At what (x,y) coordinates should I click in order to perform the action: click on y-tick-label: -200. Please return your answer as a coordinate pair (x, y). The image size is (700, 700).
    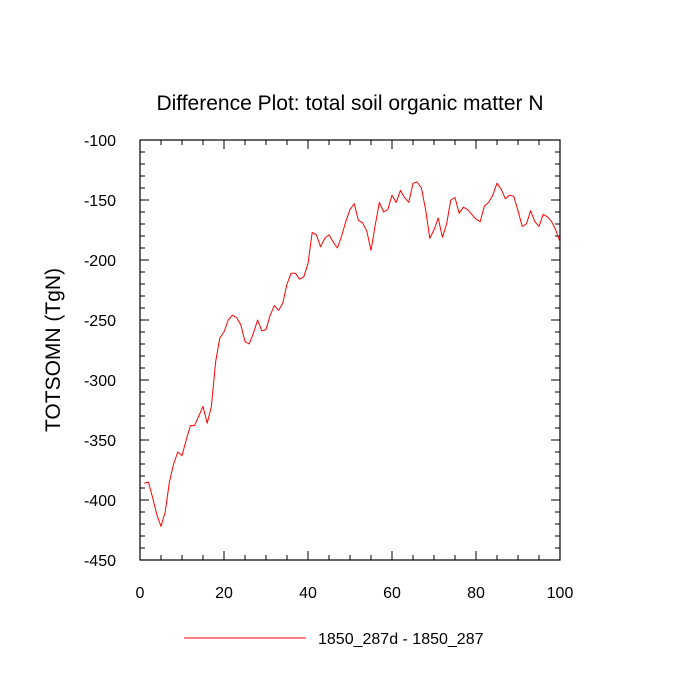
    Looking at the image, I should click on (100, 261).